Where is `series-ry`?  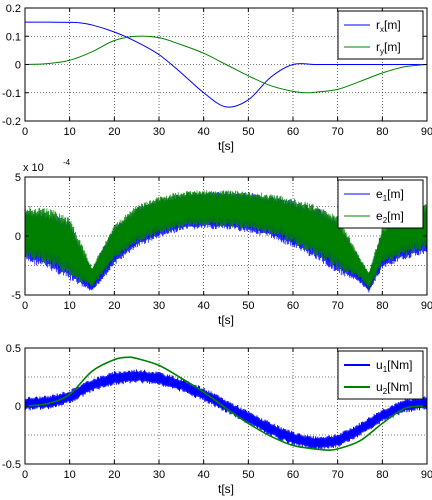 series-ry is located at coordinates (226, 64).